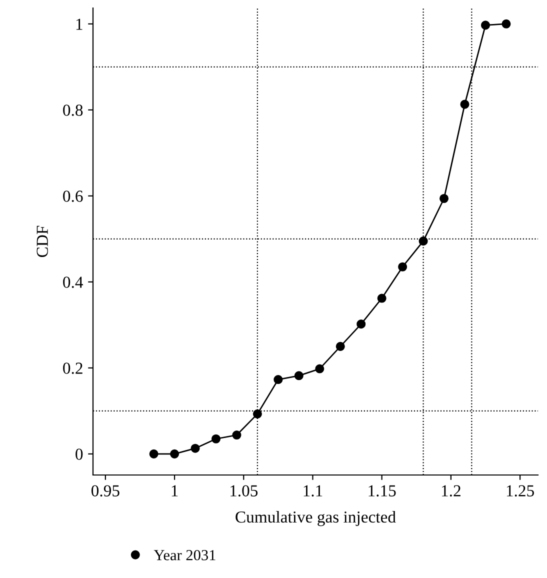 This screenshot has height=578, width=547. I want to click on y-tick-label: 0, so click(79, 454).